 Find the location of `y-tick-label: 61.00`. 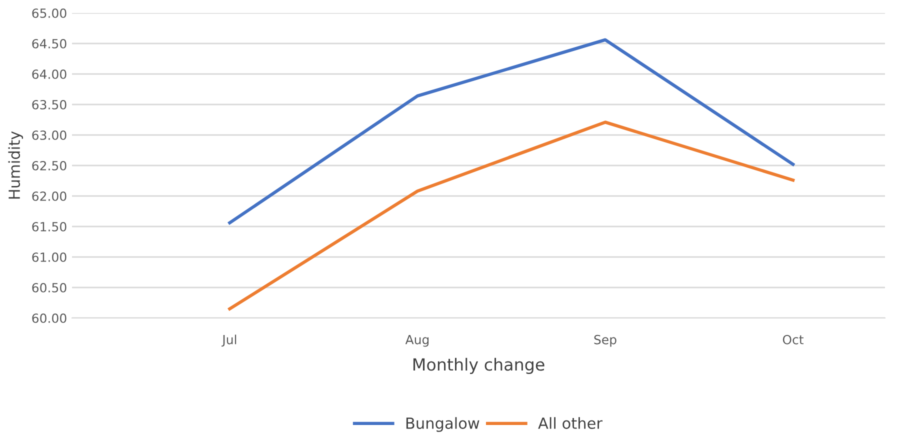

y-tick-label: 61.00 is located at coordinates (49, 257).